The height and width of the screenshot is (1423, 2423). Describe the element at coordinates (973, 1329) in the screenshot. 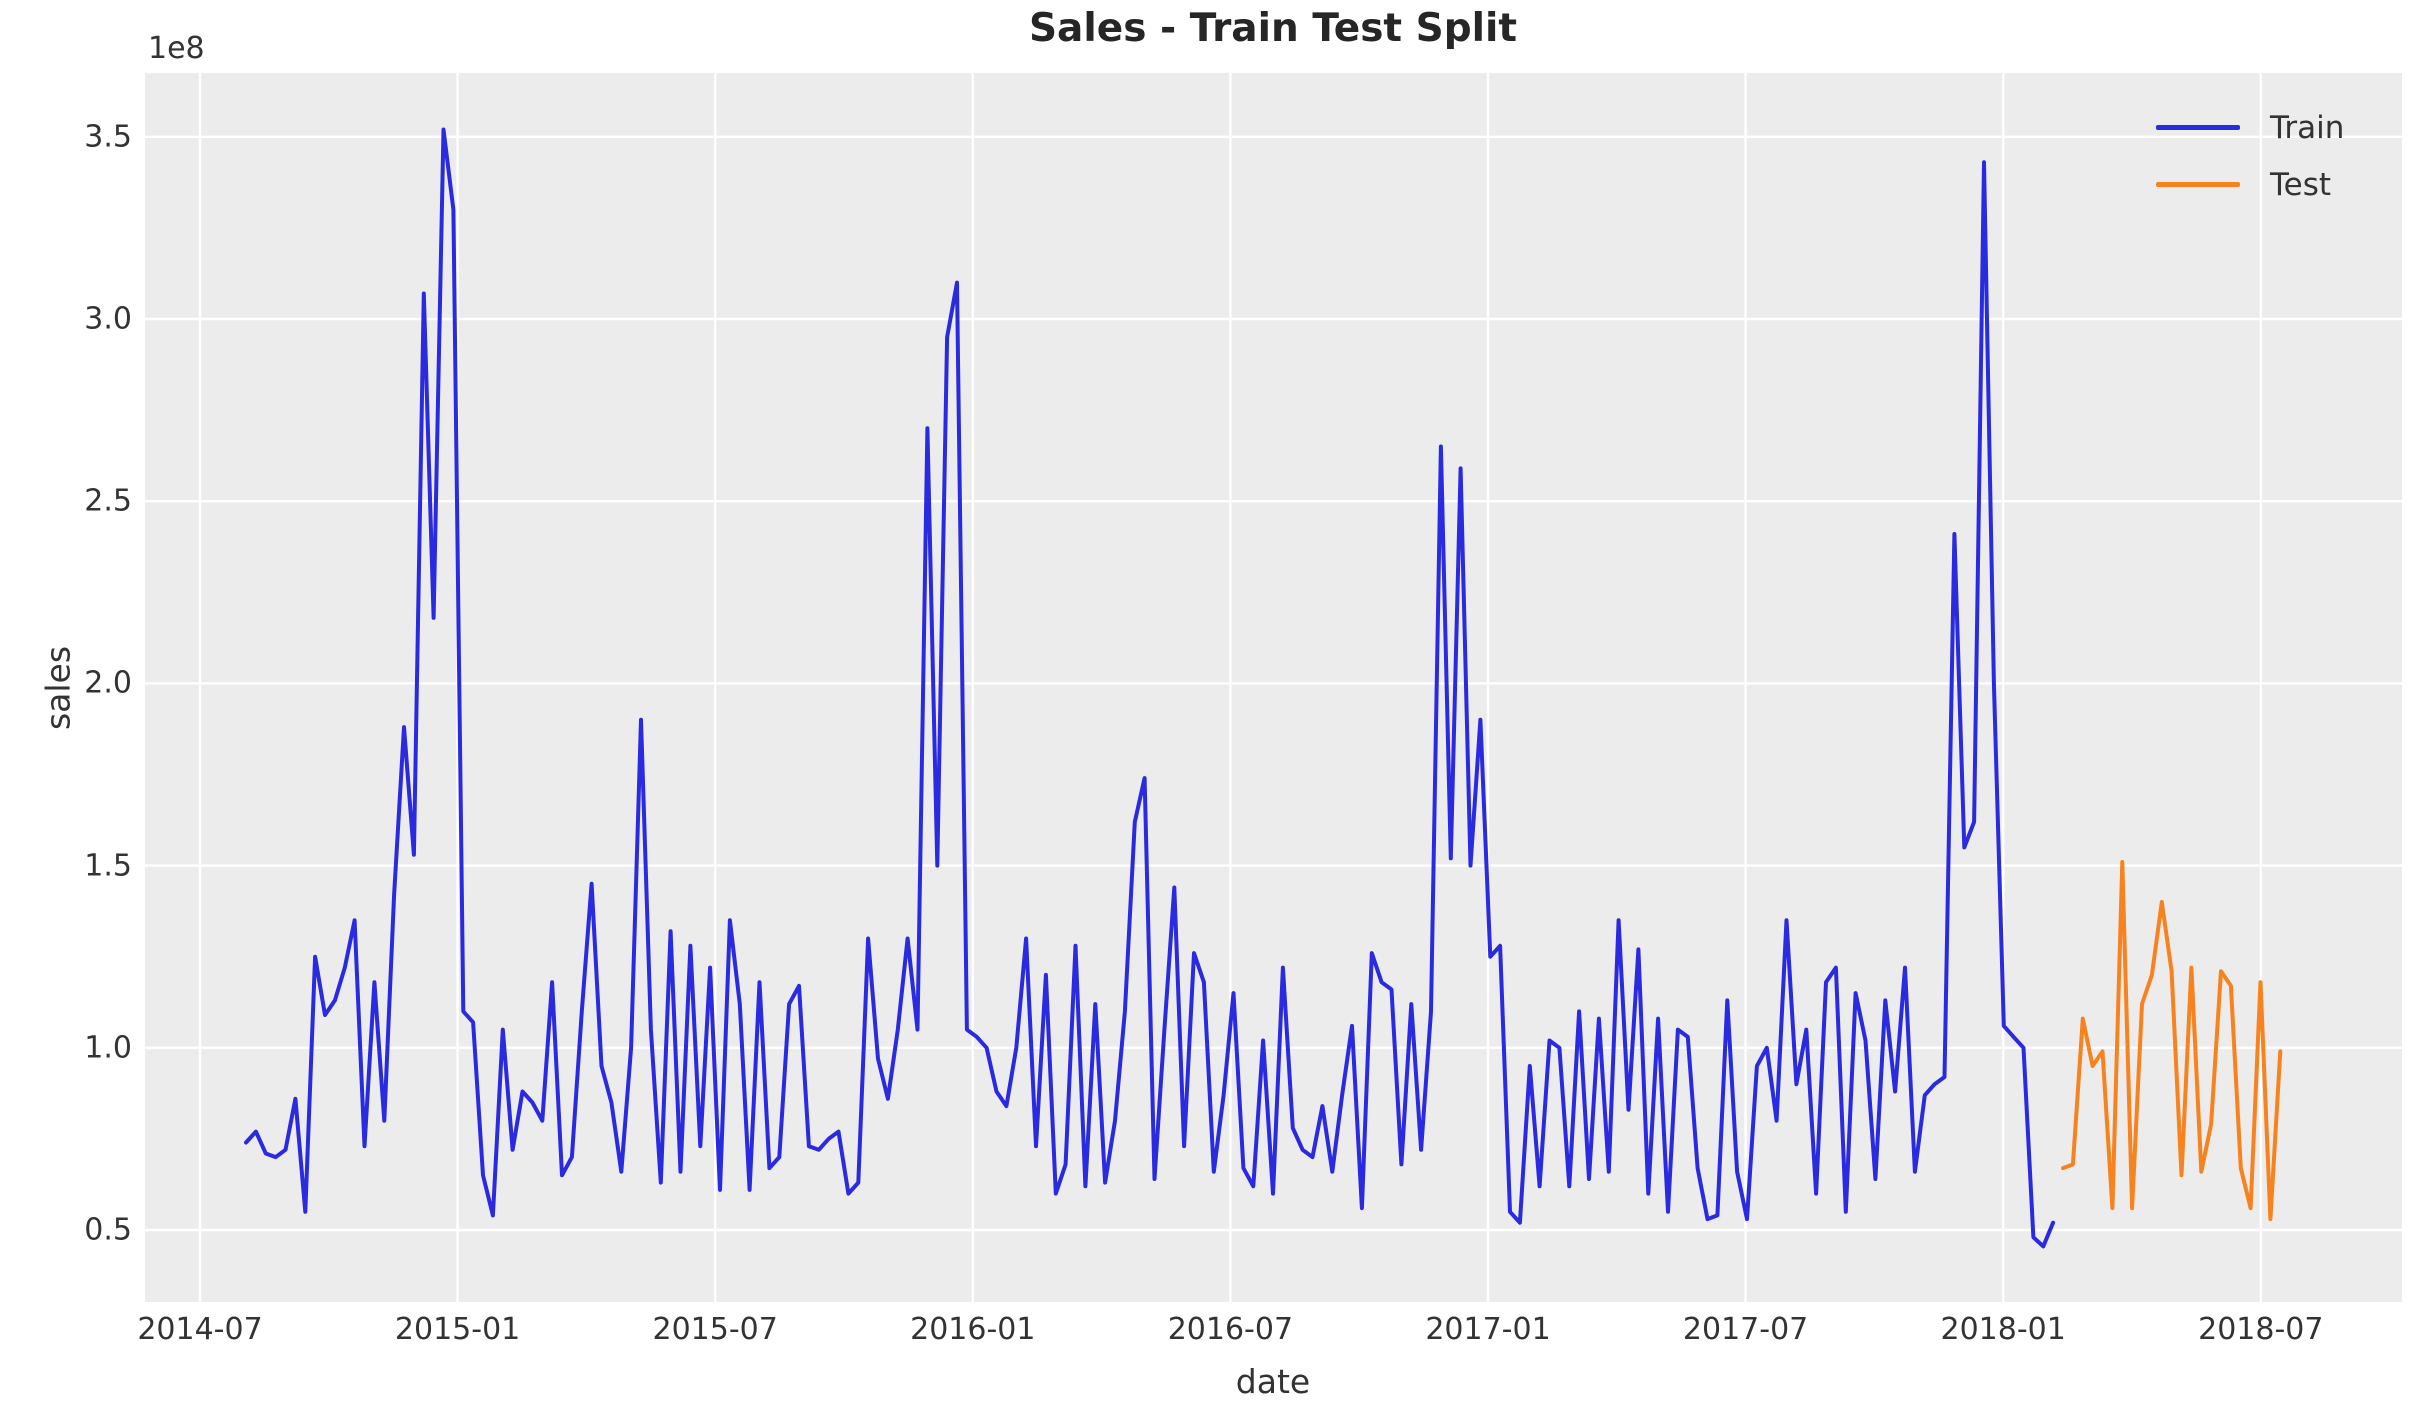

I see `x-tick-label: 2016-01` at that location.